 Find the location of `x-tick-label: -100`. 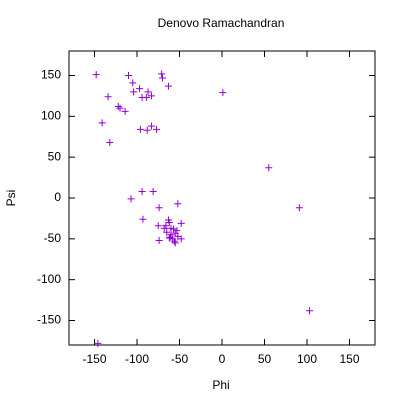

x-tick-label: -100 is located at coordinates (137, 359).